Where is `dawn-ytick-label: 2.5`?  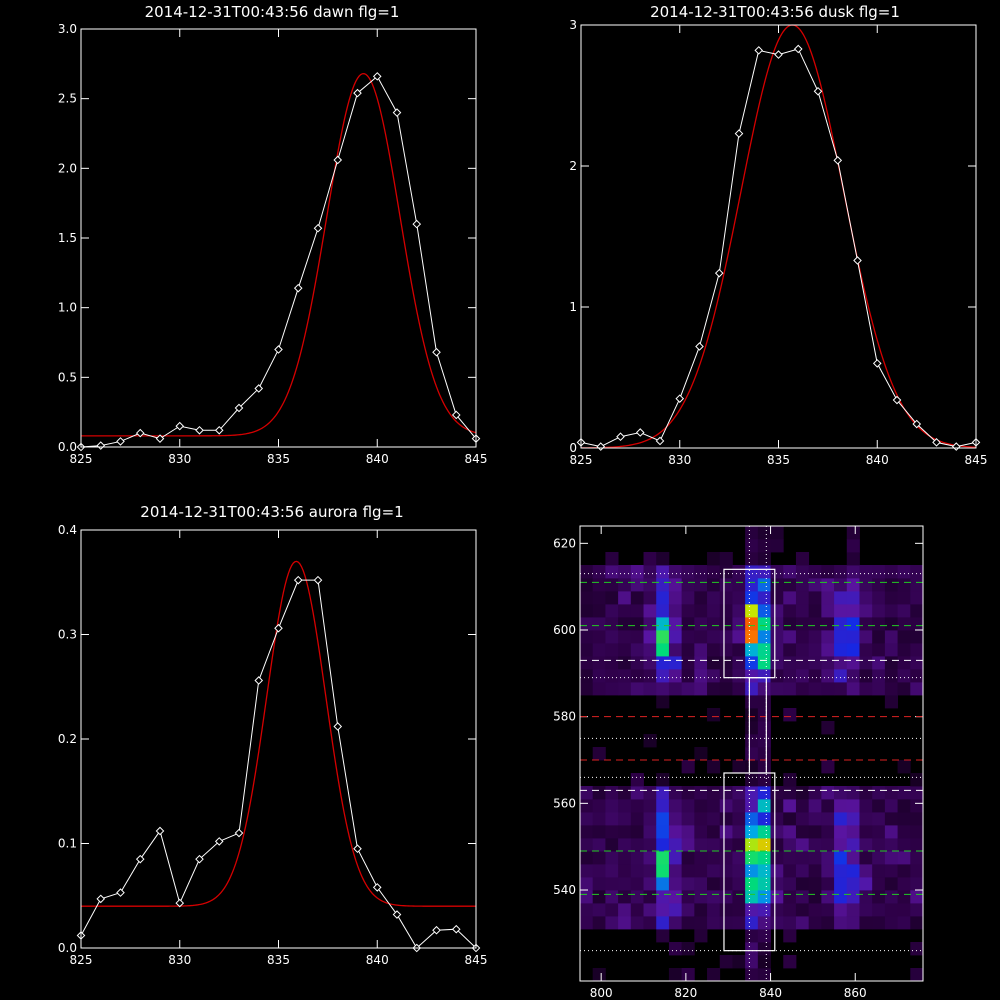
dawn-ytick-label: 2.5 is located at coordinates (67, 99).